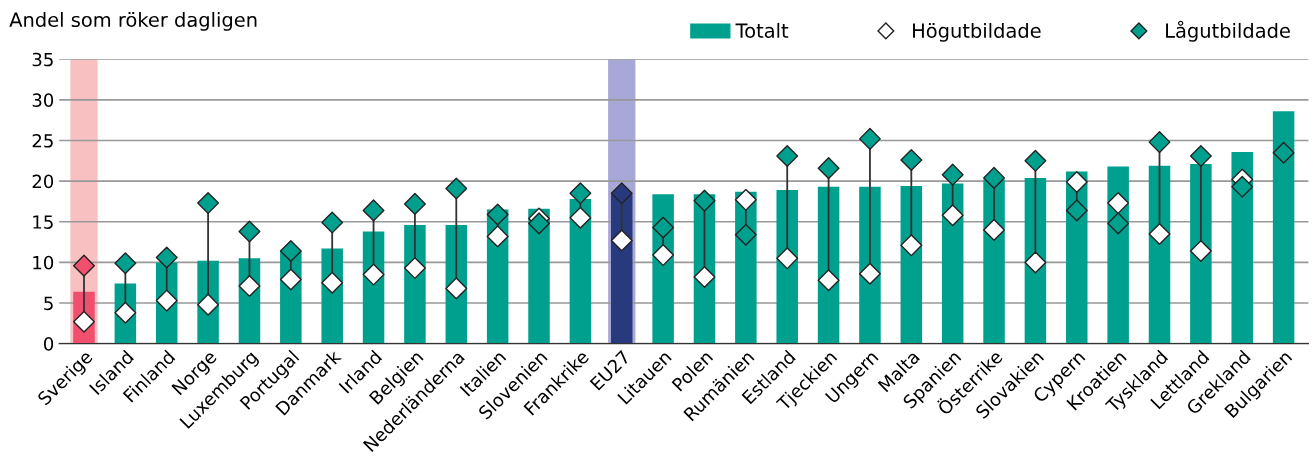 Image resolution: width=1315 pixels, height=474 pixels. I want to click on y-tick-label: 25, so click(42, 140).